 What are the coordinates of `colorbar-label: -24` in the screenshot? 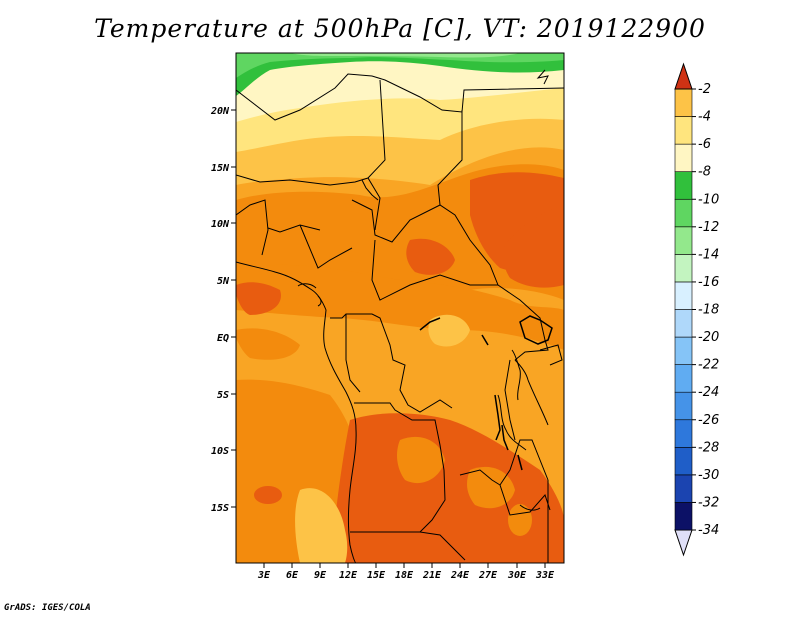 It's located at (708, 392).